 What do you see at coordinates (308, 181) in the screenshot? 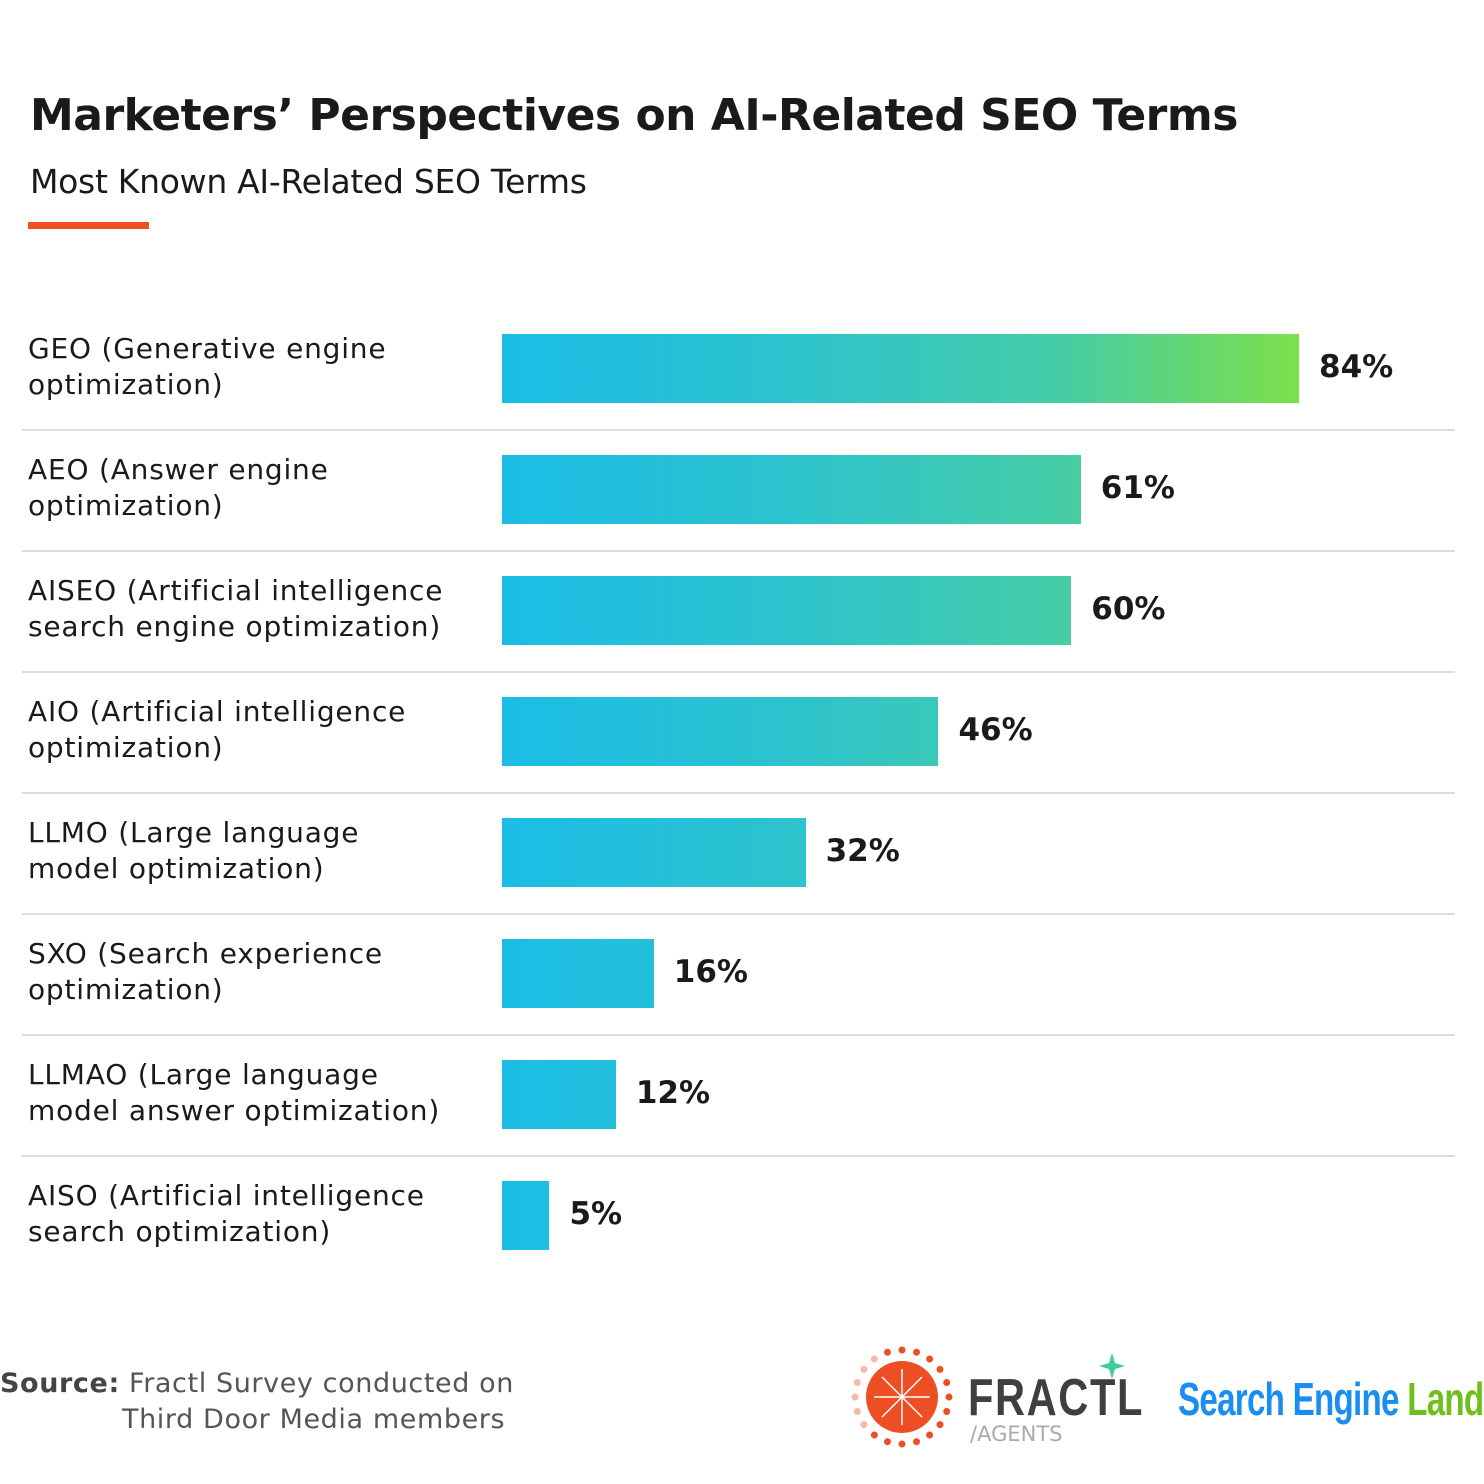
I see `chart-subtitle: Most Known AI-Related SEO Terms` at bounding box center [308, 181].